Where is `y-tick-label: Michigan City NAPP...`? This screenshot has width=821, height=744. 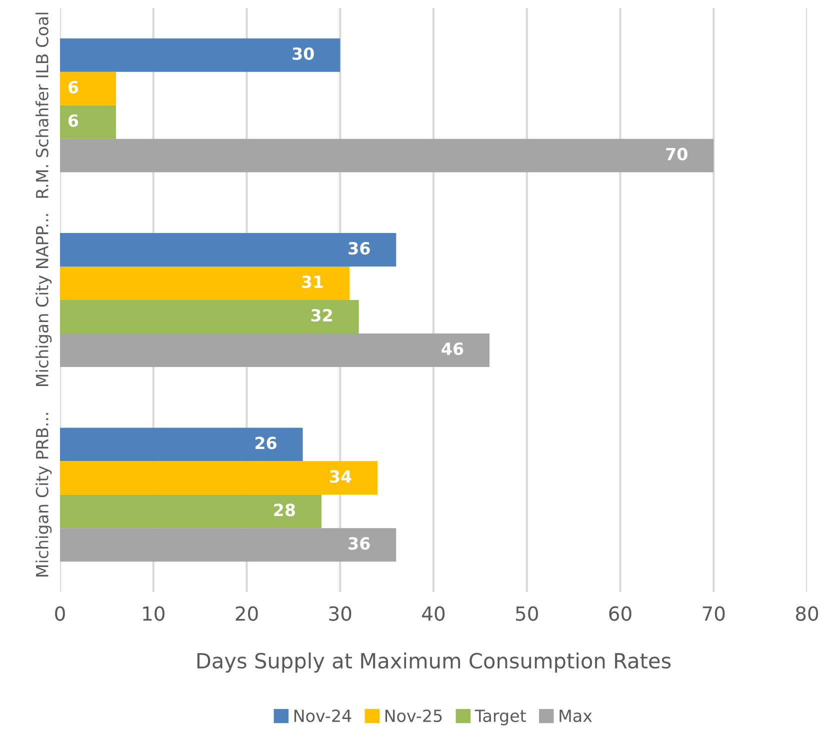 y-tick-label: Michigan City NAPP... is located at coordinates (44, 300).